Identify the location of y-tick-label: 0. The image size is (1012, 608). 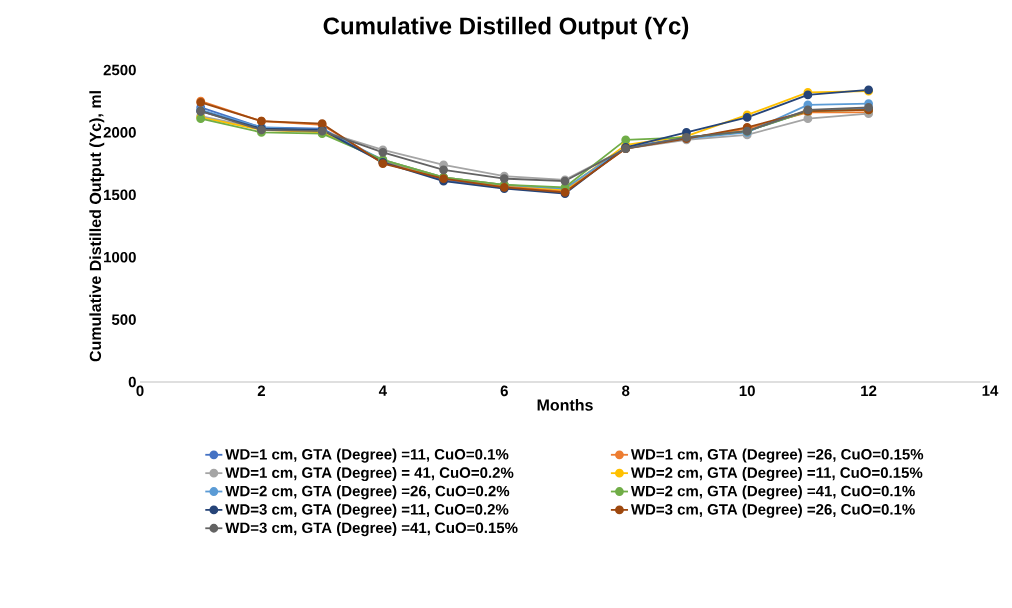
(132, 382).